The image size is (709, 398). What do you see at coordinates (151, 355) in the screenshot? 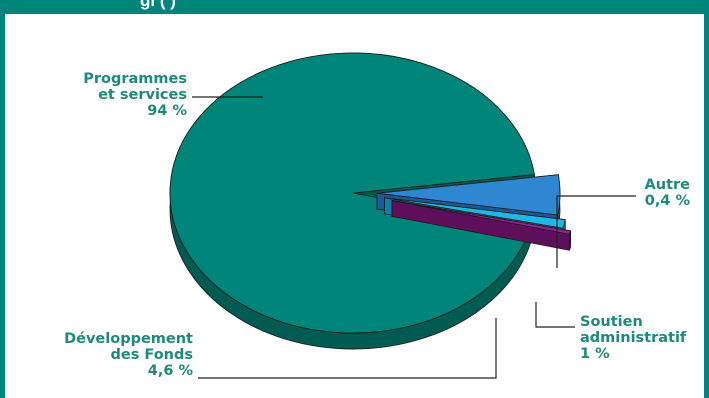
I see `slice-label-developpement-des-fonds-1: des Fonds` at bounding box center [151, 355].